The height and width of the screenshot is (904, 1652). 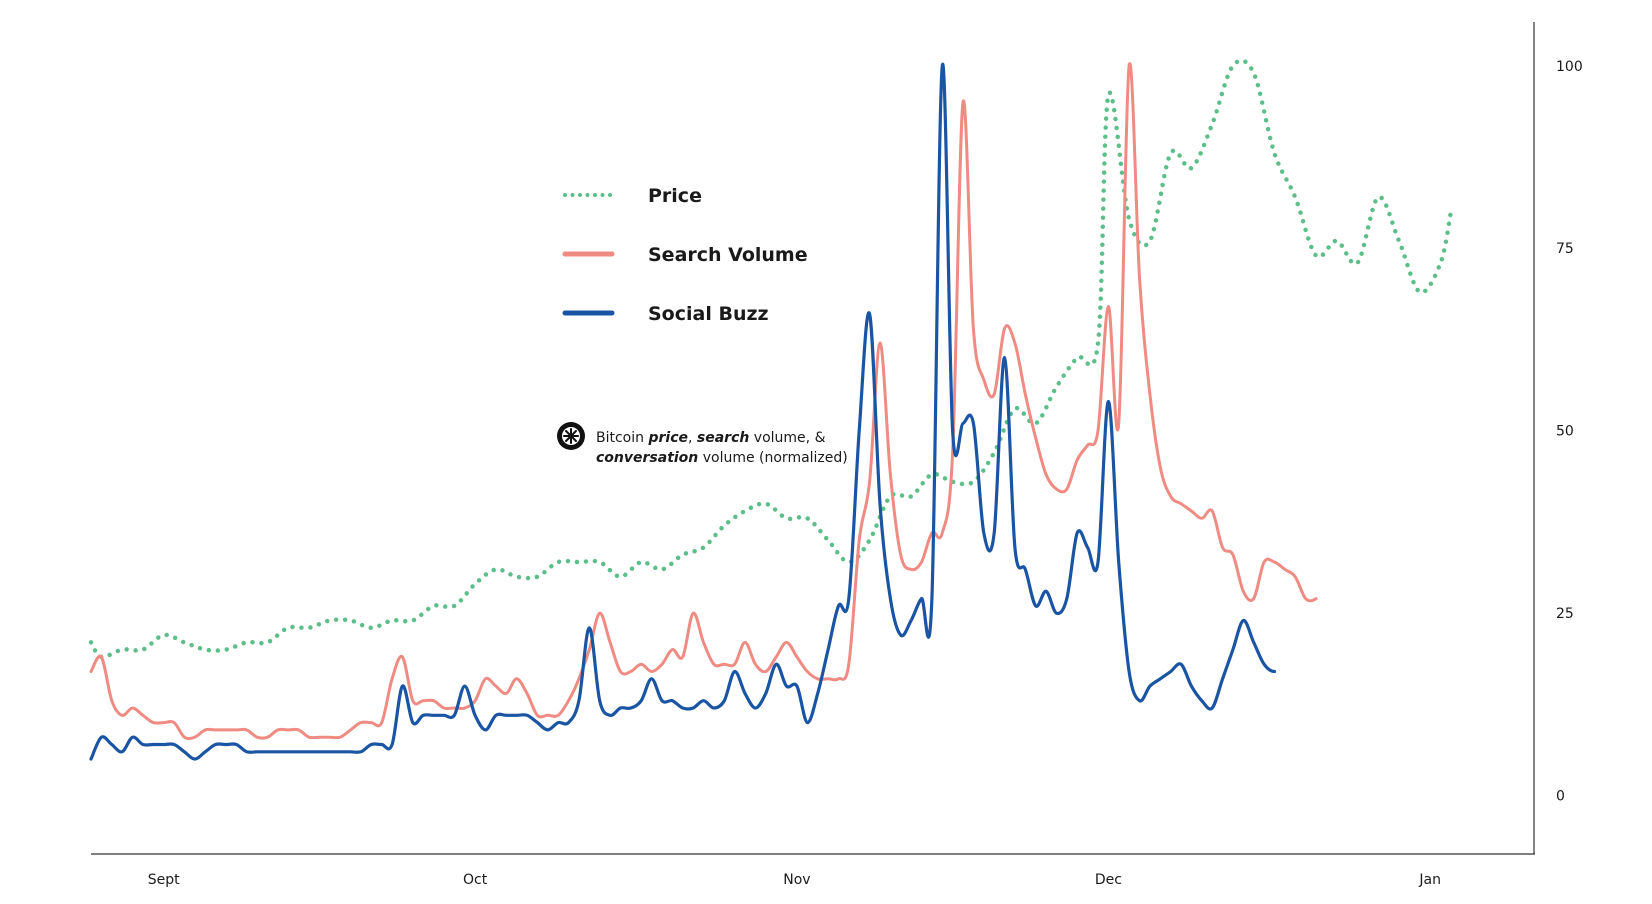 What do you see at coordinates (728, 255) in the screenshot?
I see `legend-label-search-volume: Search Volume` at bounding box center [728, 255].